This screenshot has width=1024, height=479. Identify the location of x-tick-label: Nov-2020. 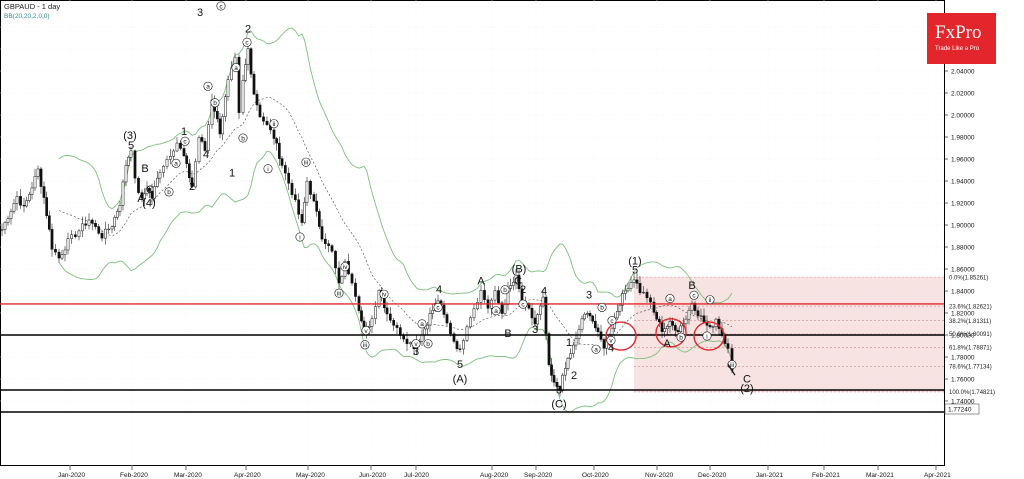
(659, 475).